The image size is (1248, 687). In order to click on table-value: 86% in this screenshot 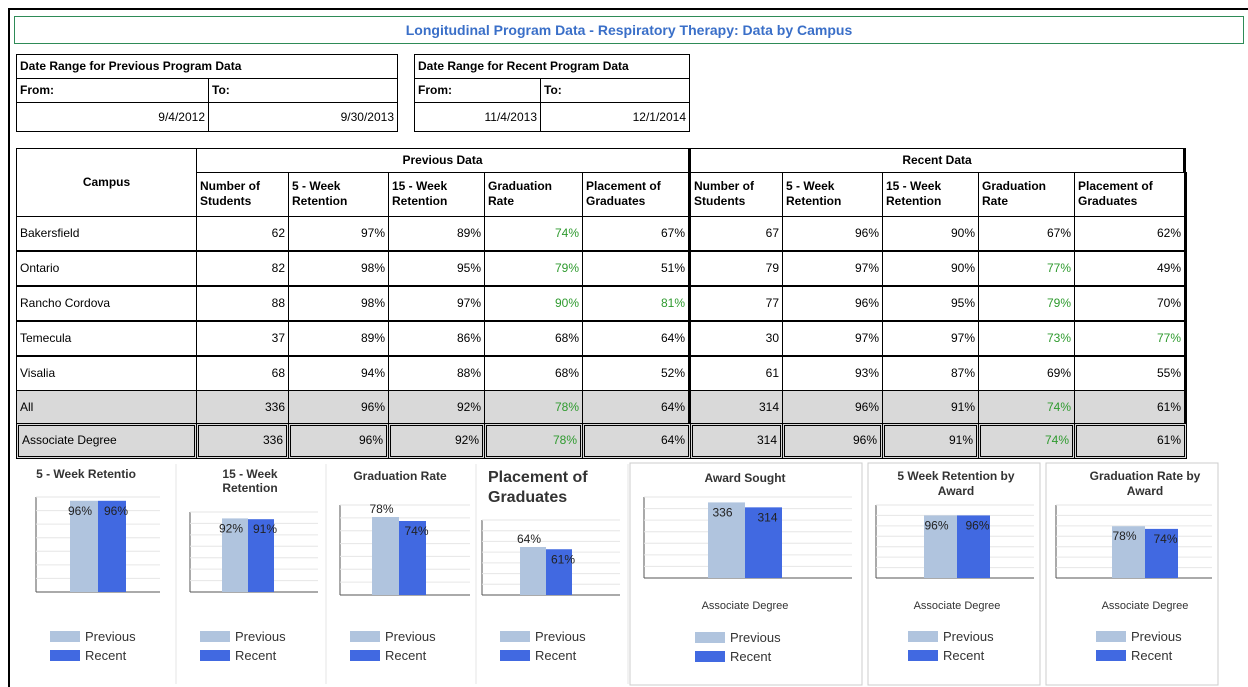, I will do `click(436, 338)`.